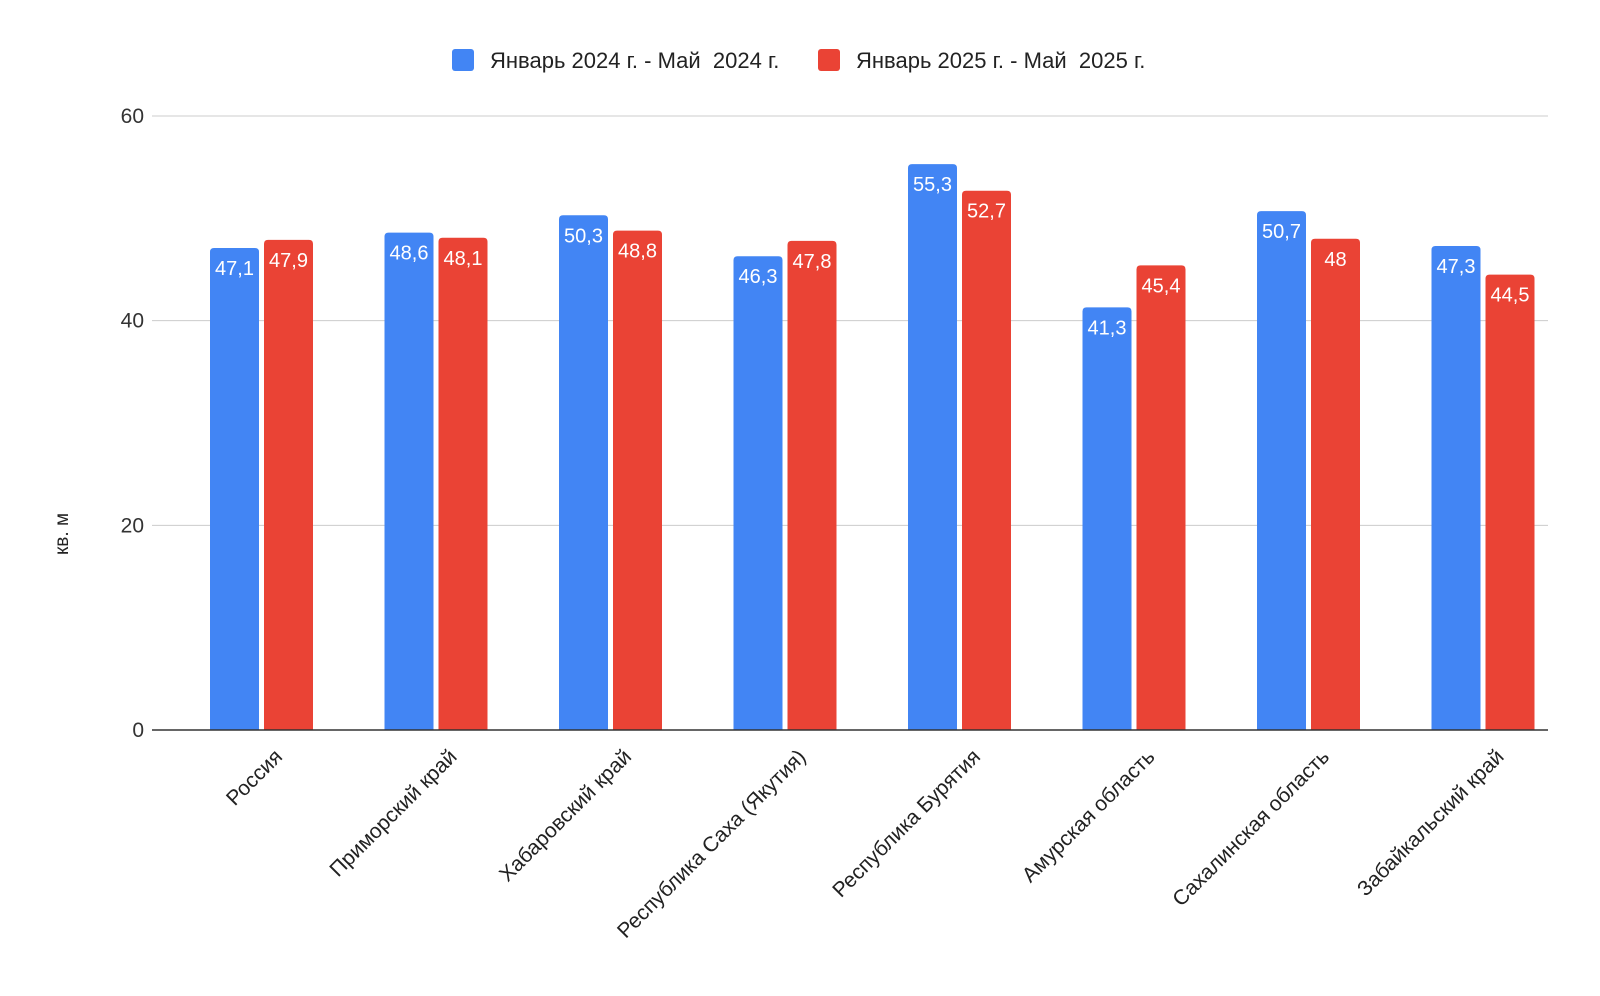 The width and height of the screenshot is (1600, 996). I want to click on data-label: 48,6, so click(409, 254).